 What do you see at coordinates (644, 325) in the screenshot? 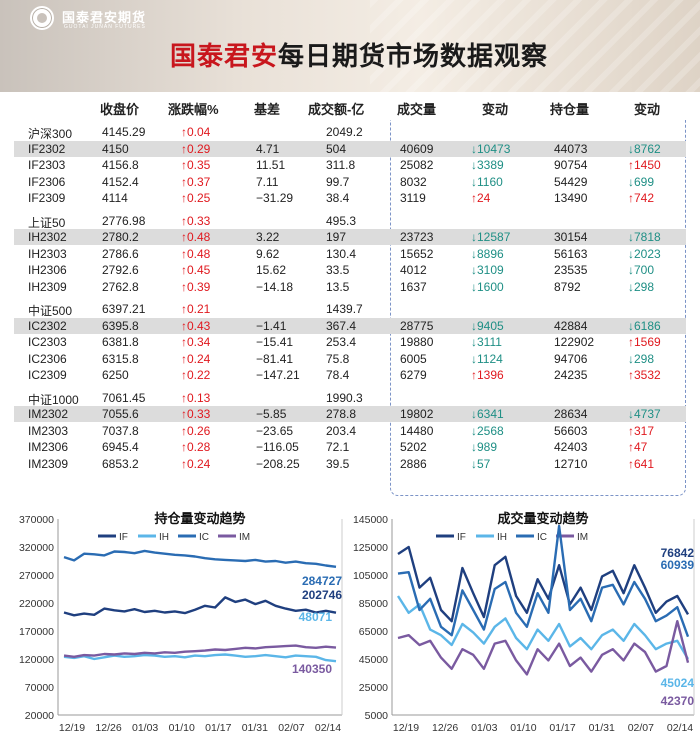
I see `cell-oi-change: ↓6186` at bounding box center [644, 325].